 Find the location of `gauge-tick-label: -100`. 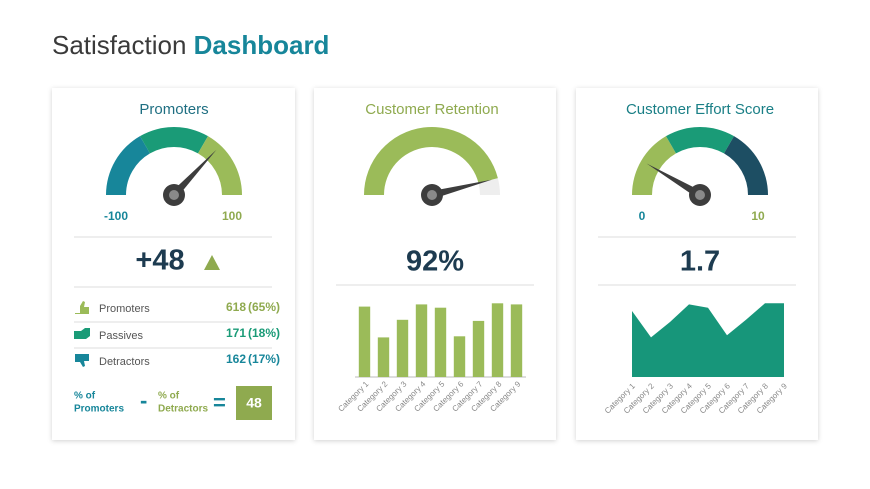

gauge-tick-label: -100 is located at coordinates (116, 216).